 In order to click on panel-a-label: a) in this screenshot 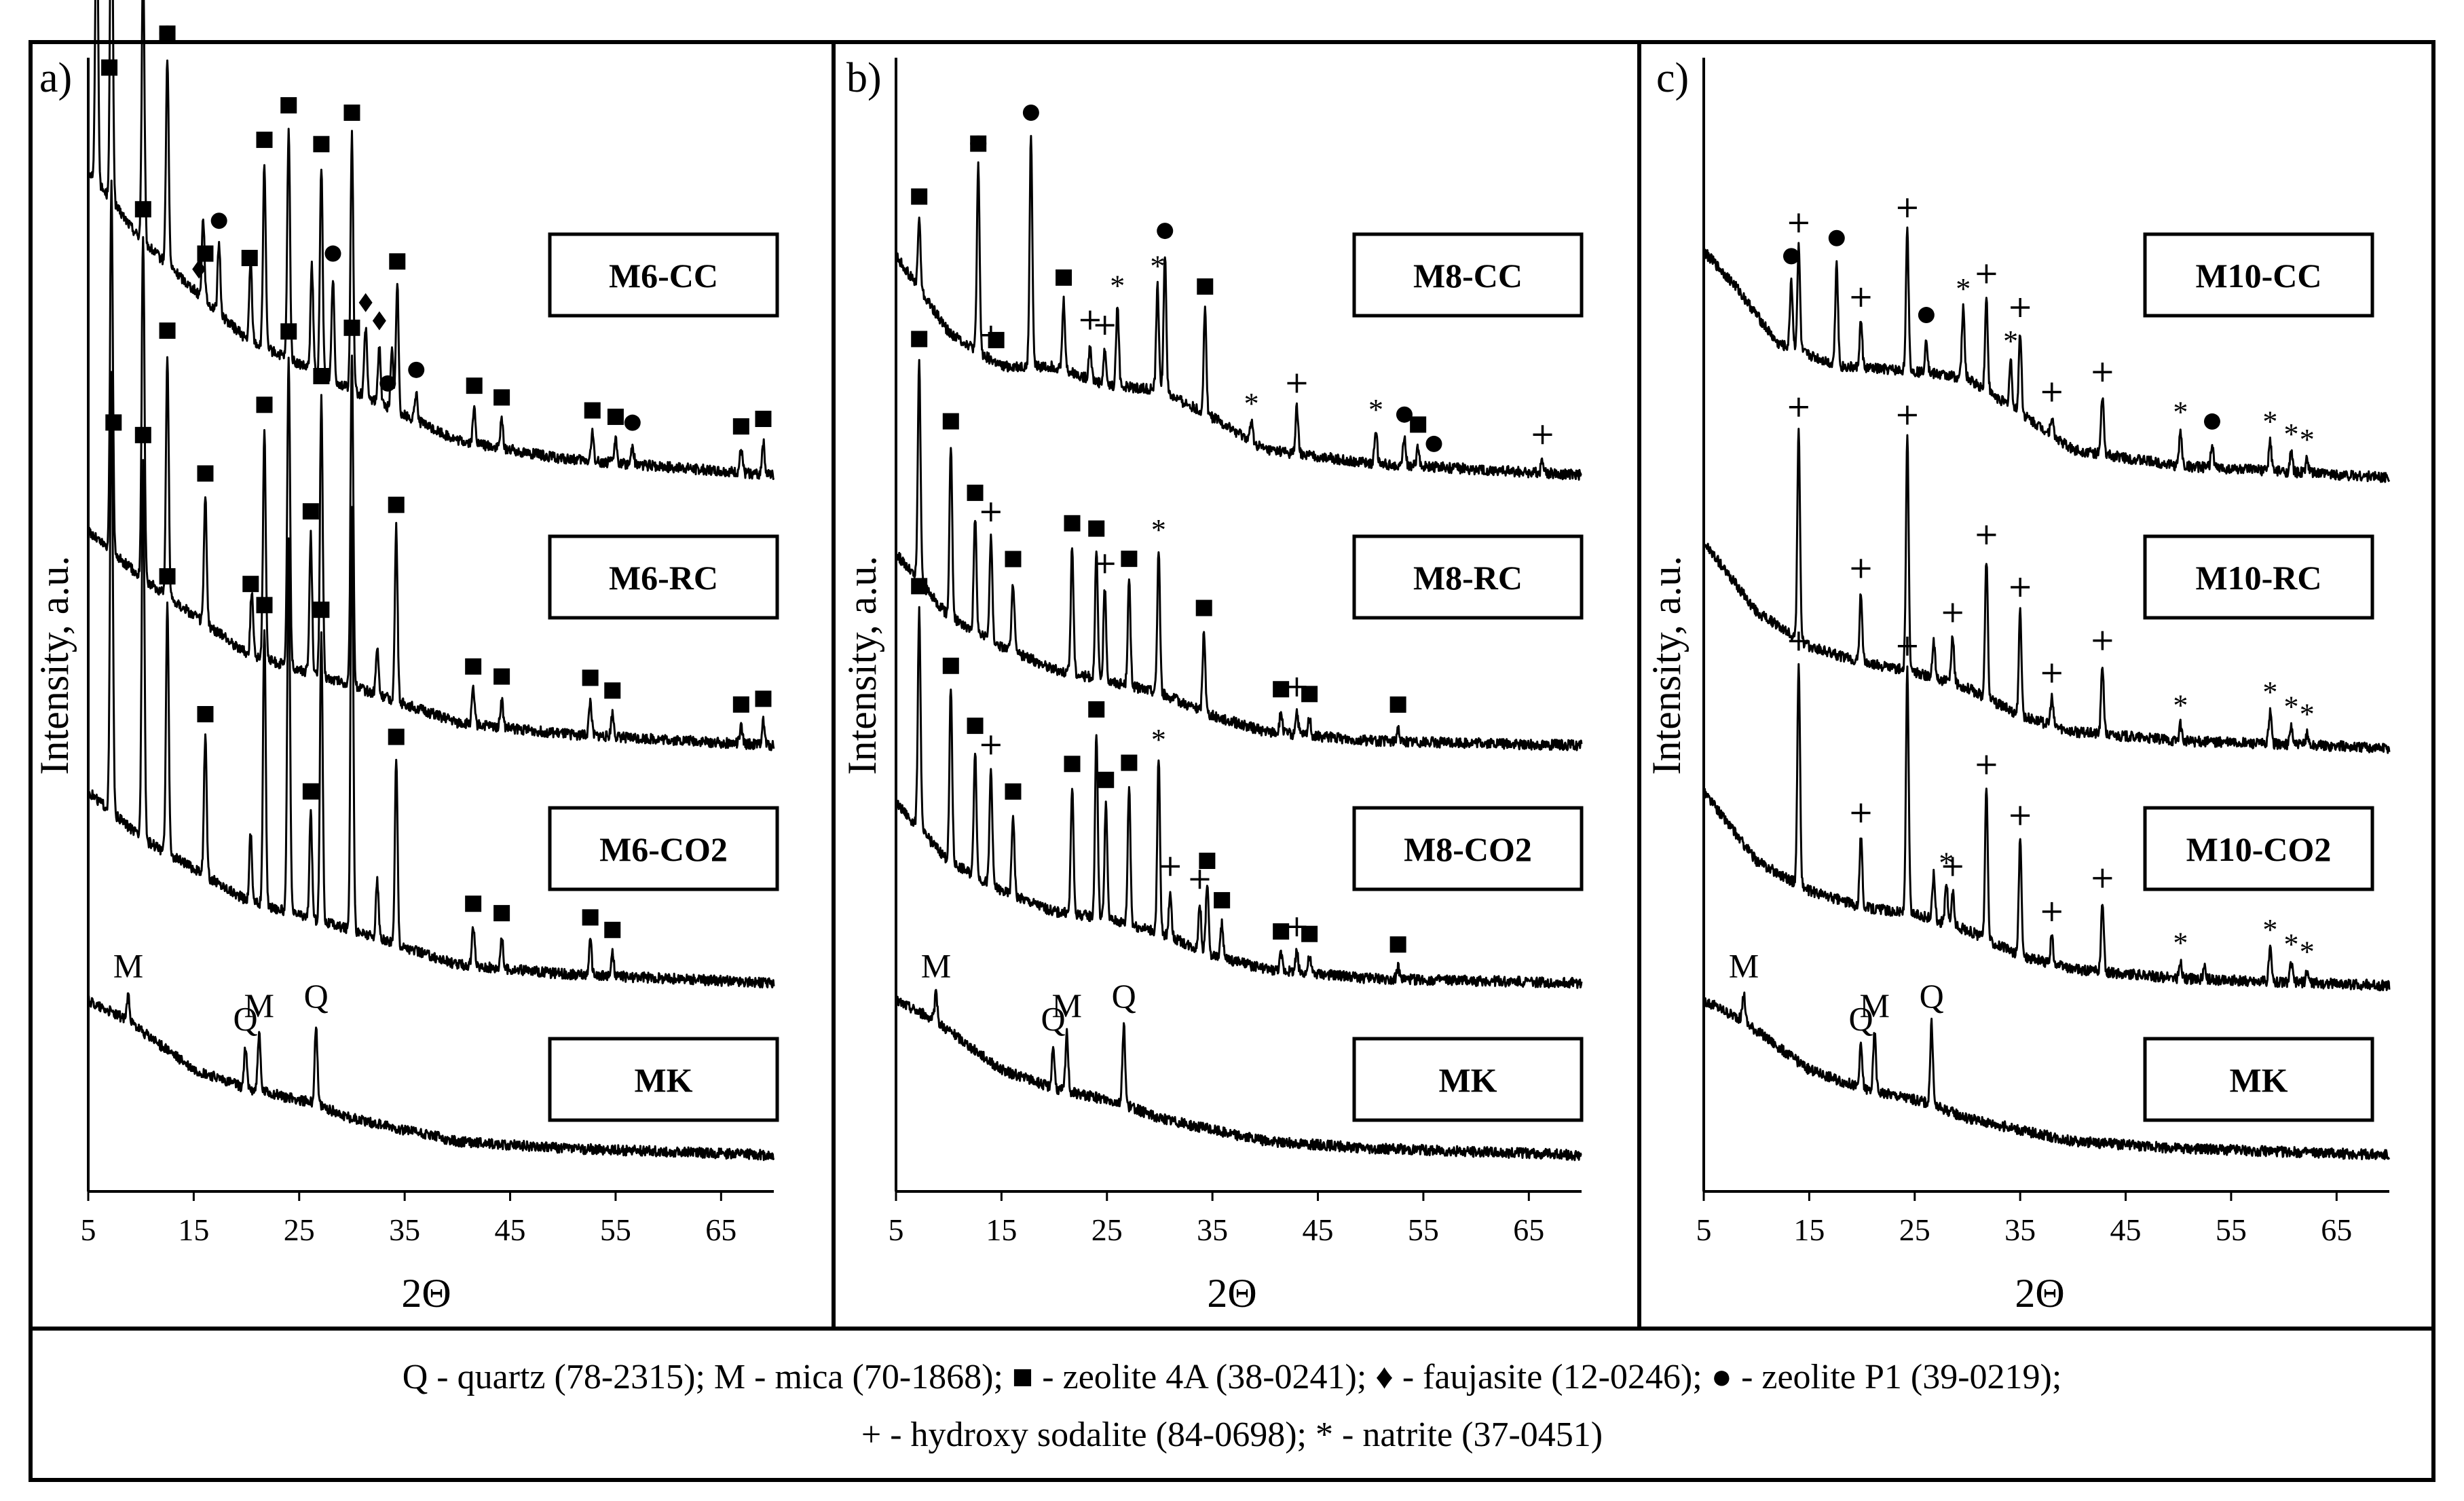, I will do `click(56, 78)`.